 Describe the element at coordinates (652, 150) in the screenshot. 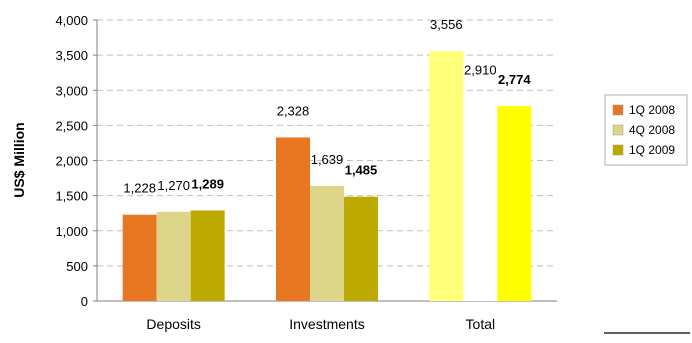

I see `legend-label: 1Q 2009` at that location.